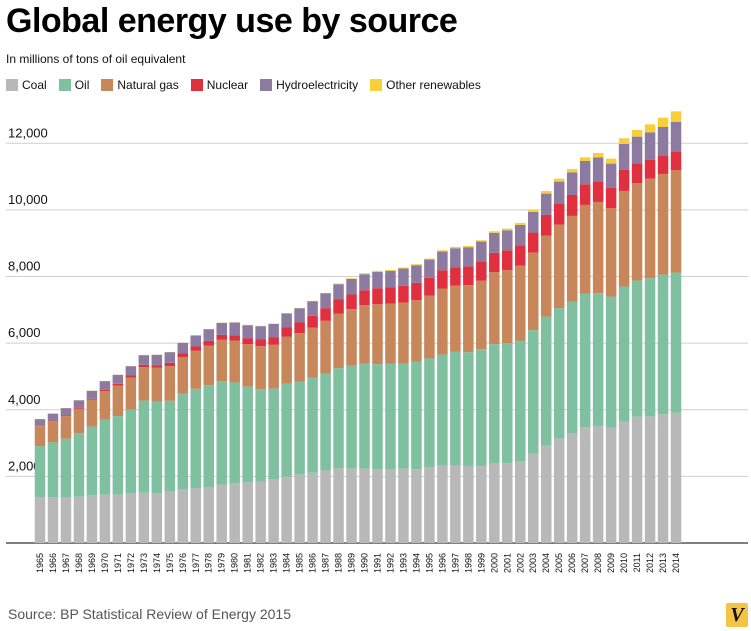  Describe the element at coordinates (140, 85) in the screenshot. I see `legend-item: Natural gas` at that location.